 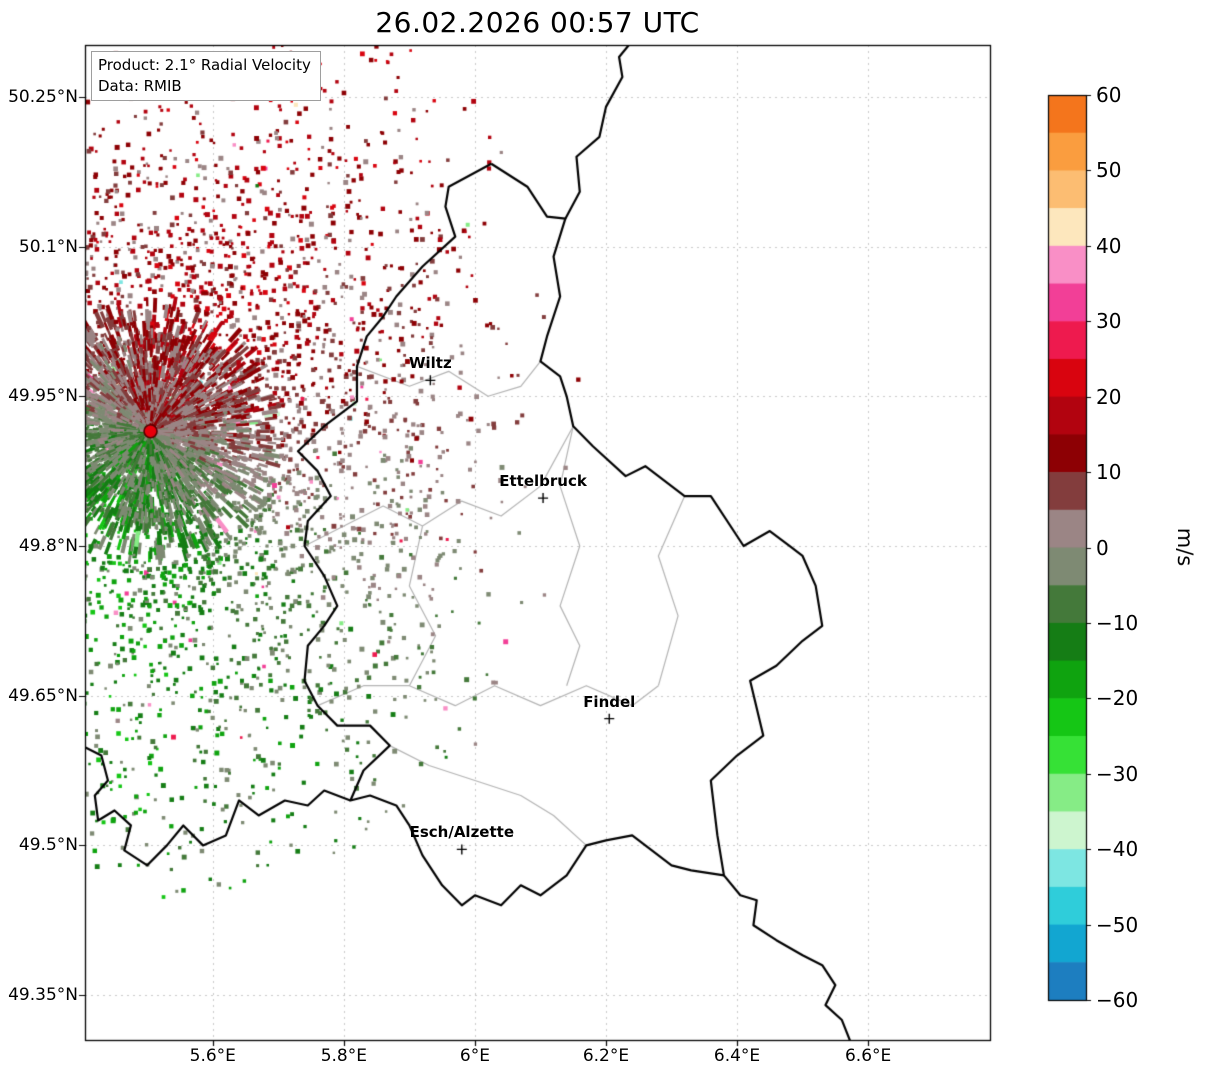 I want to click on colorbar-tick-label: 10, so click(x=1109, y=472).